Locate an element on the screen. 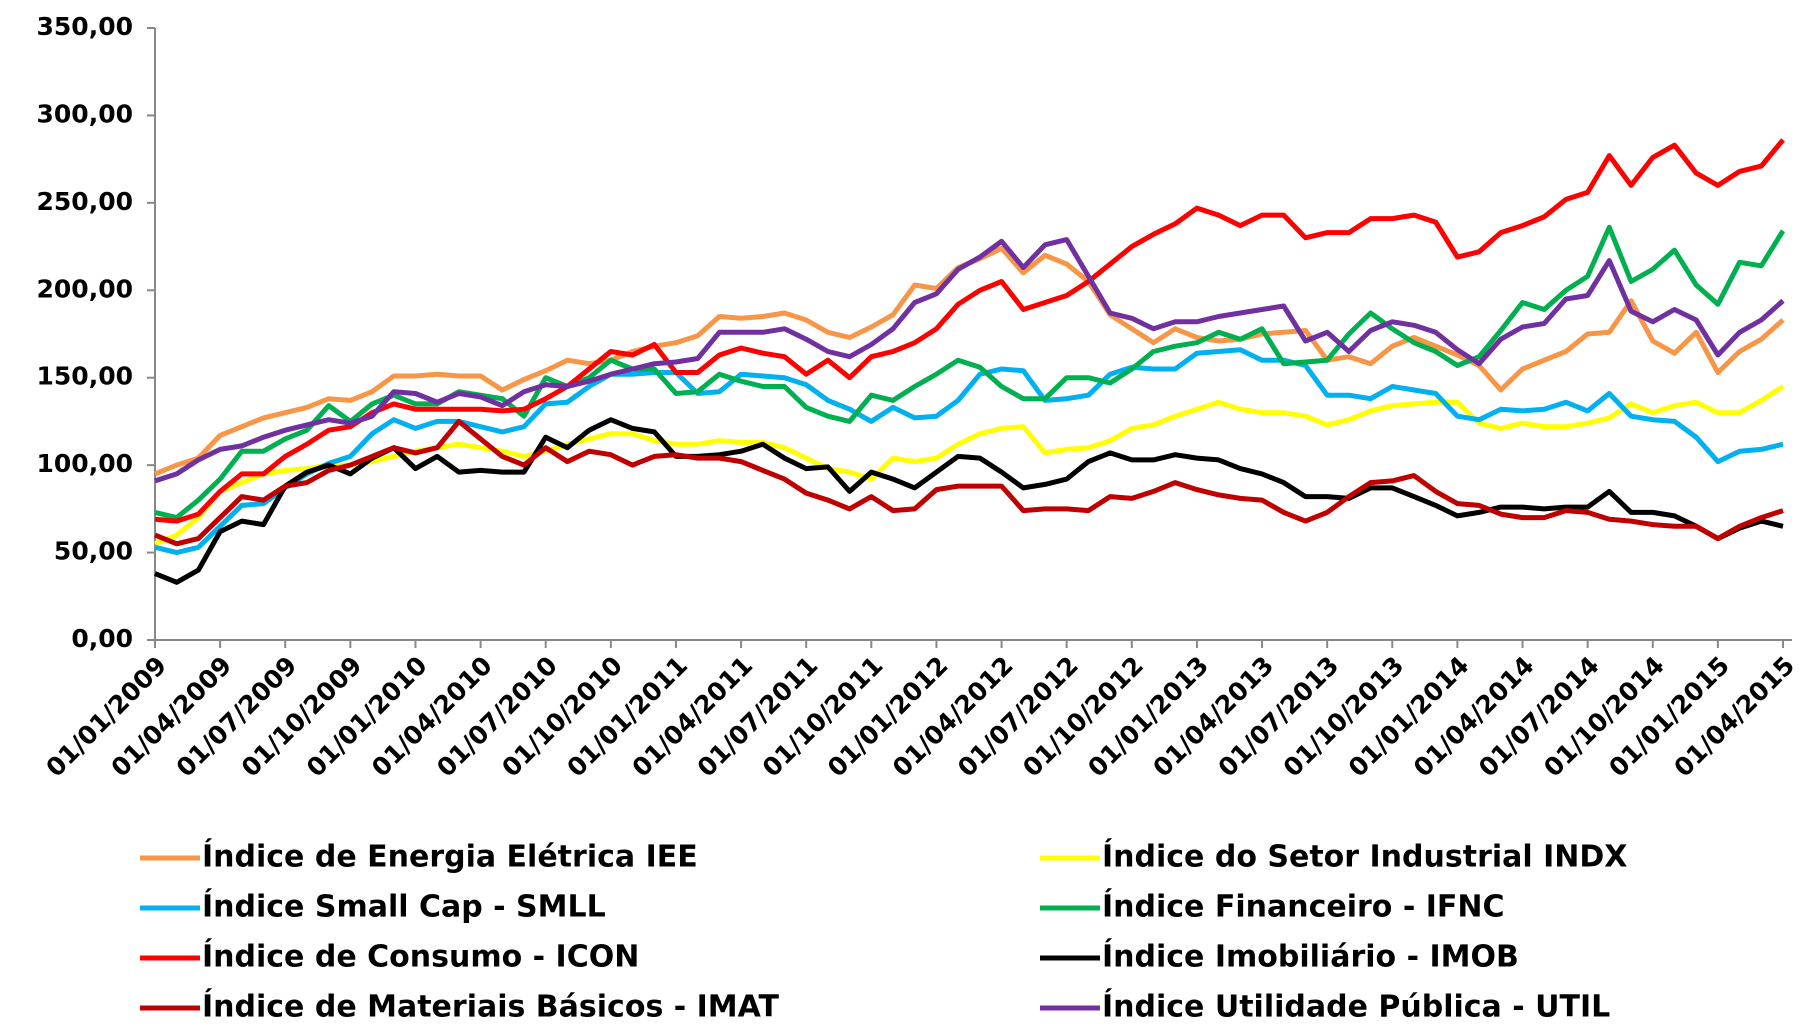 Image resolution: width=1800 pixels, height=1031 pixels. y-tick-label: 0,00 is located at coordinates (102, 638).